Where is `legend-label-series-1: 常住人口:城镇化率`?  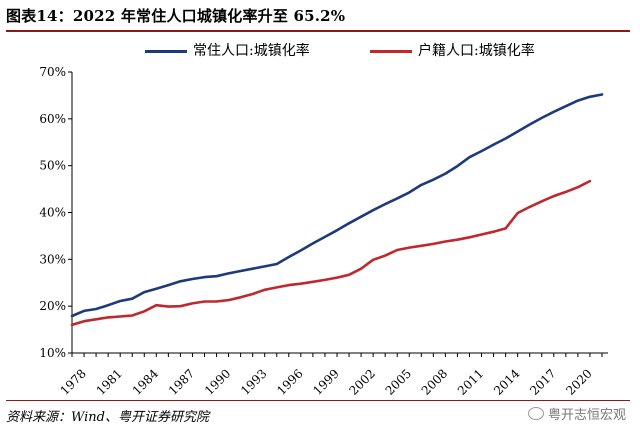 legend-label-series-1: 常住人口:城镇化率 is located at coordinates (251, 51).